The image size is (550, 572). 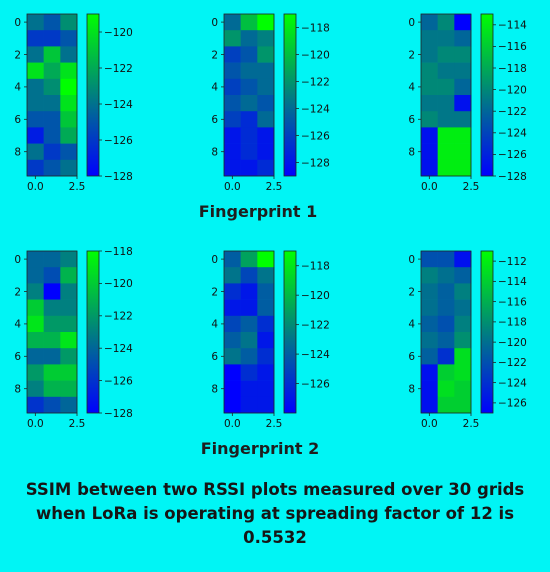 I want to click on x-tick-label: 0.0, so click(x=35, y=424).